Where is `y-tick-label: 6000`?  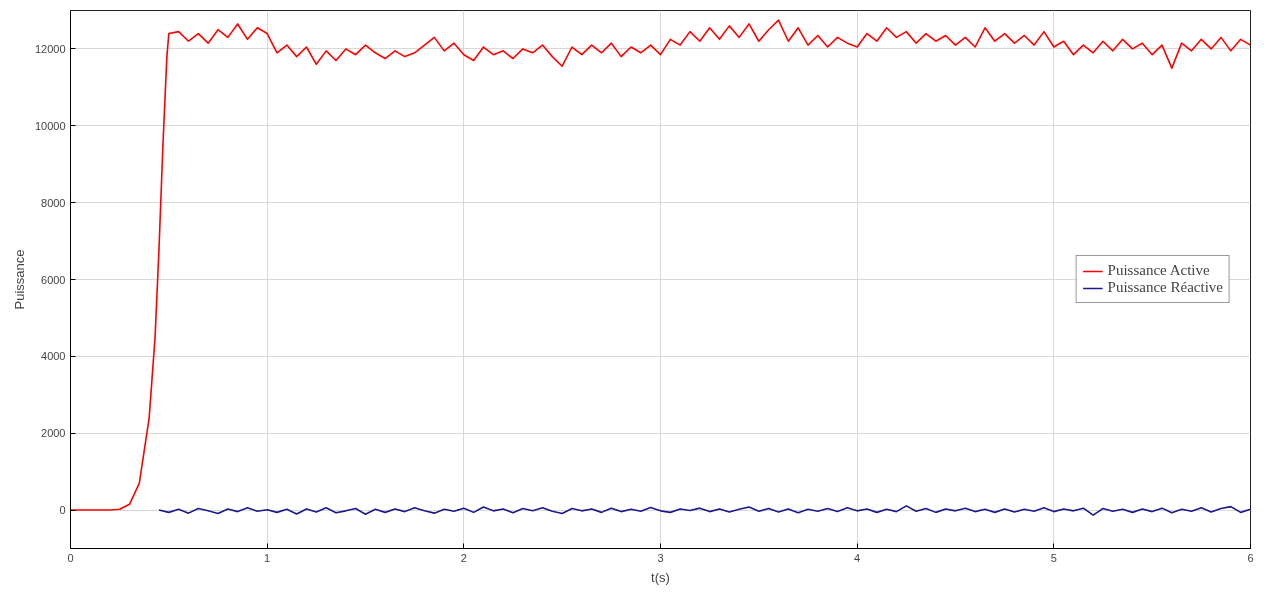
y-tick-label: 6000 is located at coordinates (53, 279).